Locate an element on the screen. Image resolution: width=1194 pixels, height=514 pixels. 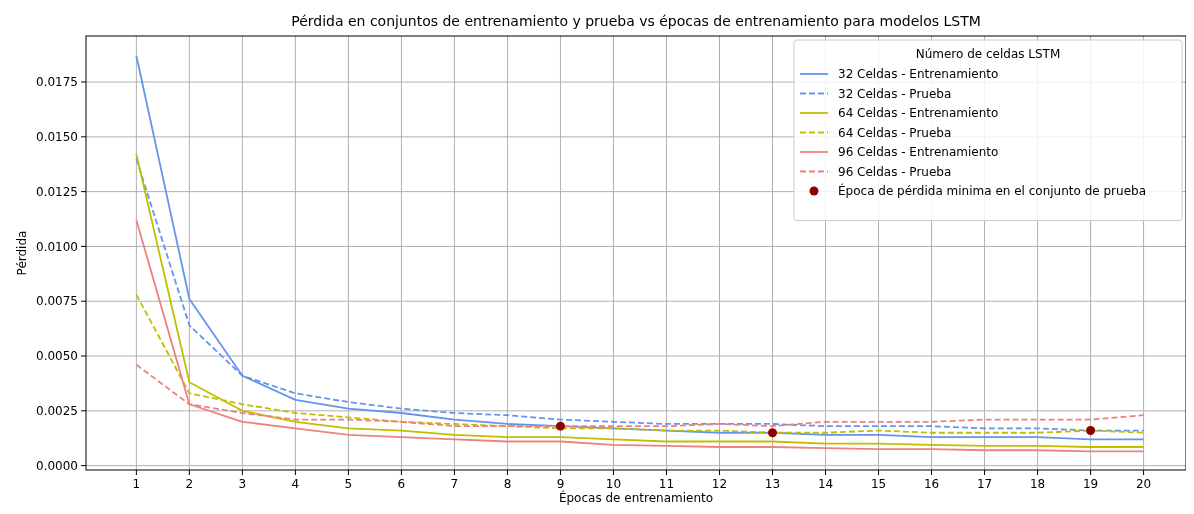
x-tick-label: 17 is located at coordinates (984, 484).